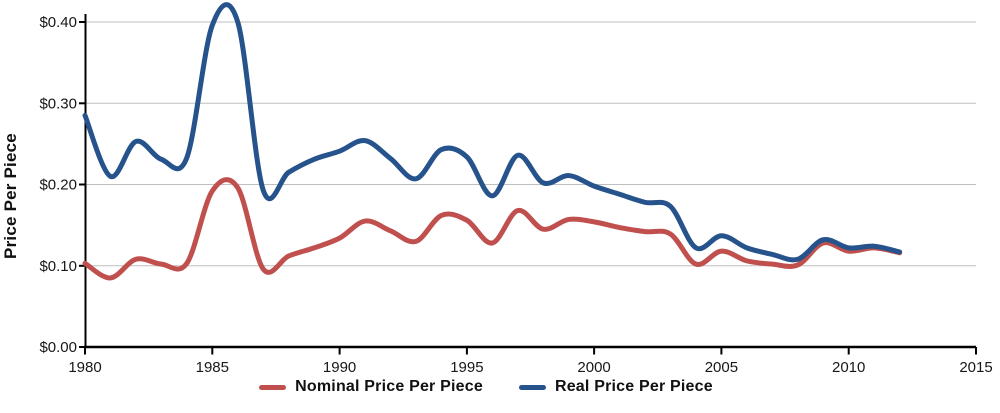 Image resolution: width=1000 pixels, height=413 pixels. What do you see at coordinates (593, 367) in the screenshot?
I see `x-tick-label: 2000` at bounding box center [593, 367].